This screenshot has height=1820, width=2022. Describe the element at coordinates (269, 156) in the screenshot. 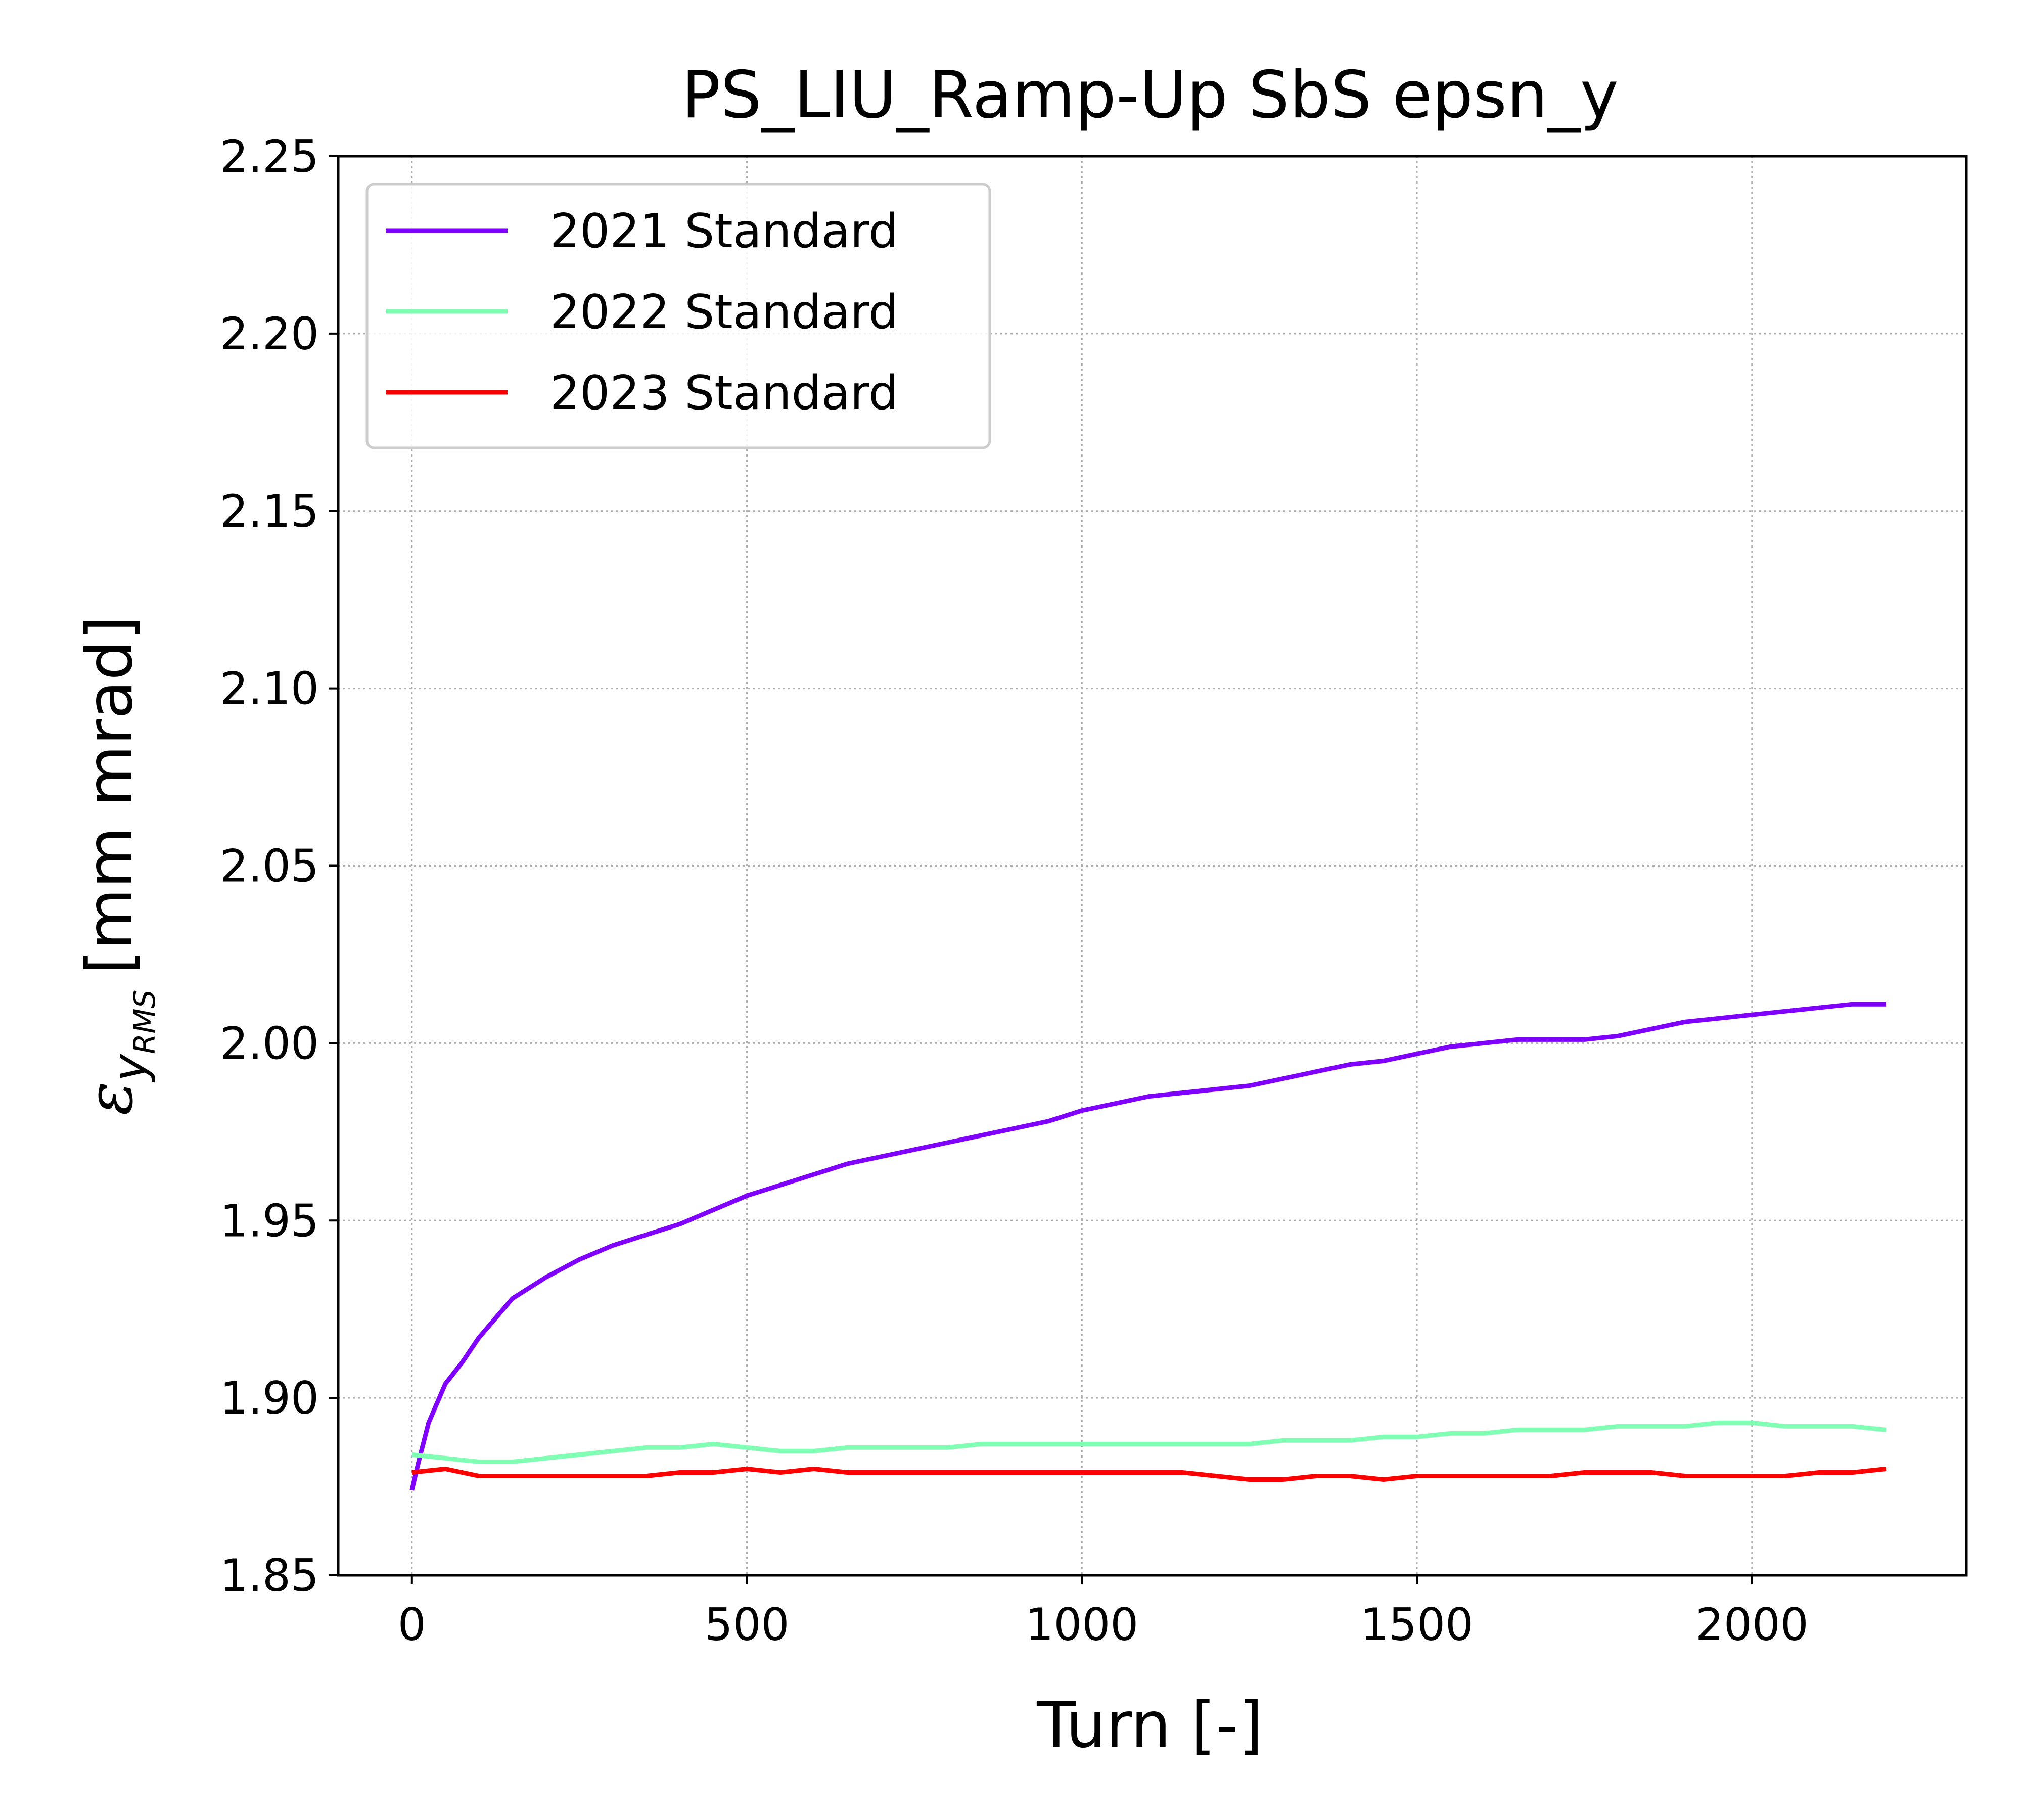

I see `y-tick-label: 2.25` at that location.